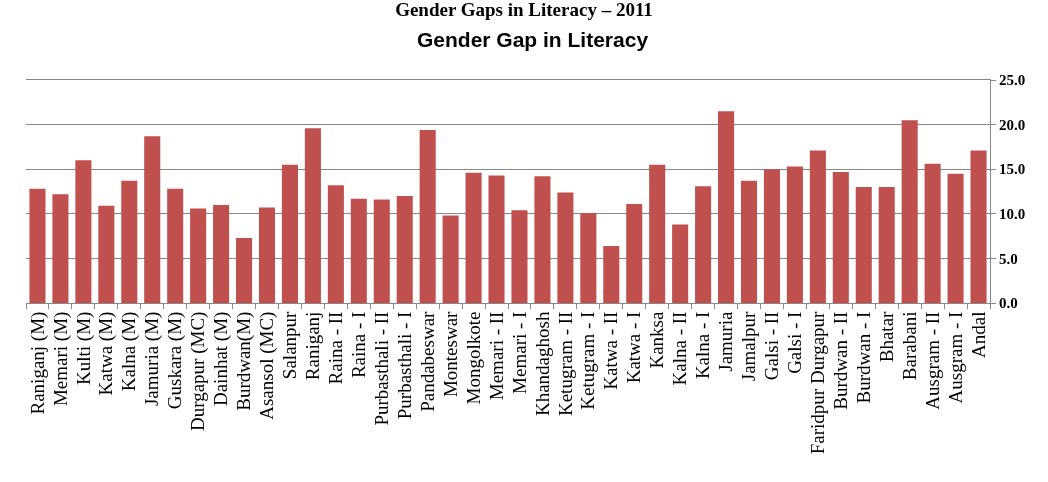 The image size is (1048, 482). What do you see at coordinates (473, 358) in the screenshot?
I see `x-tick-label: Mongolkote` at bounding box center [473, 358].